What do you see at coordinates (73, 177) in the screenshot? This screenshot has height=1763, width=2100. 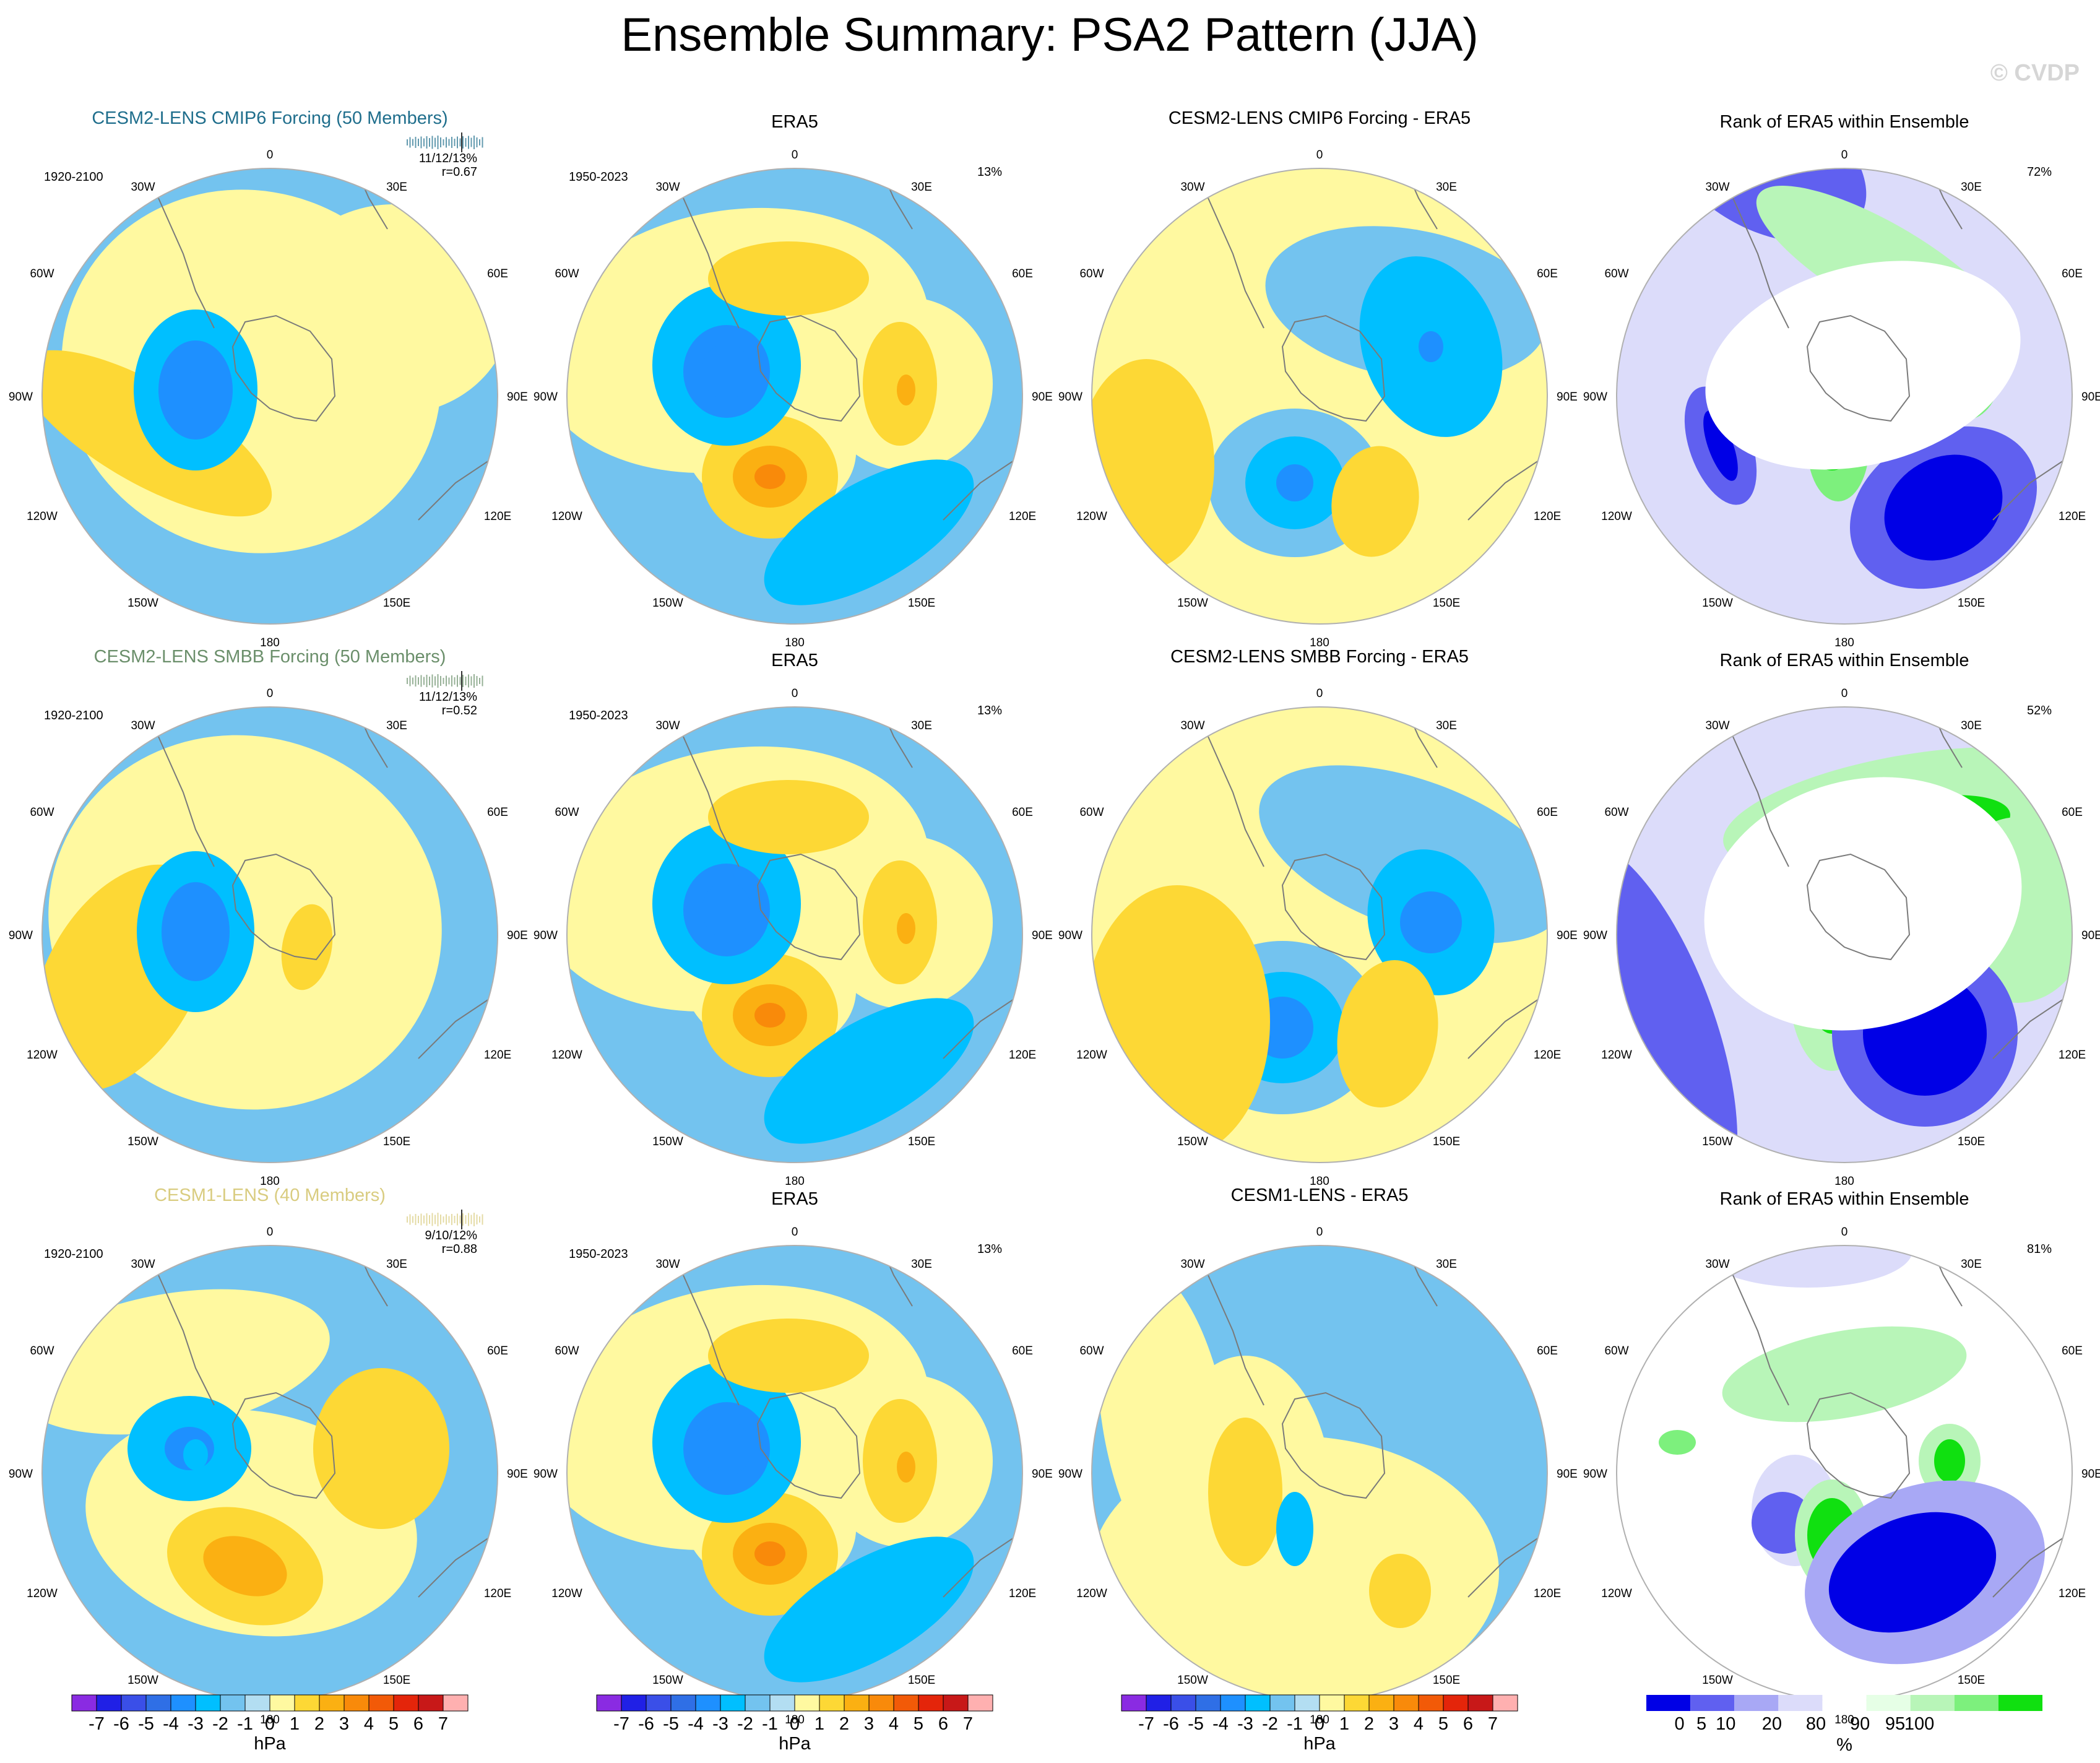 I see `model-period: 1920-2100` at bounding box center [73, 177].